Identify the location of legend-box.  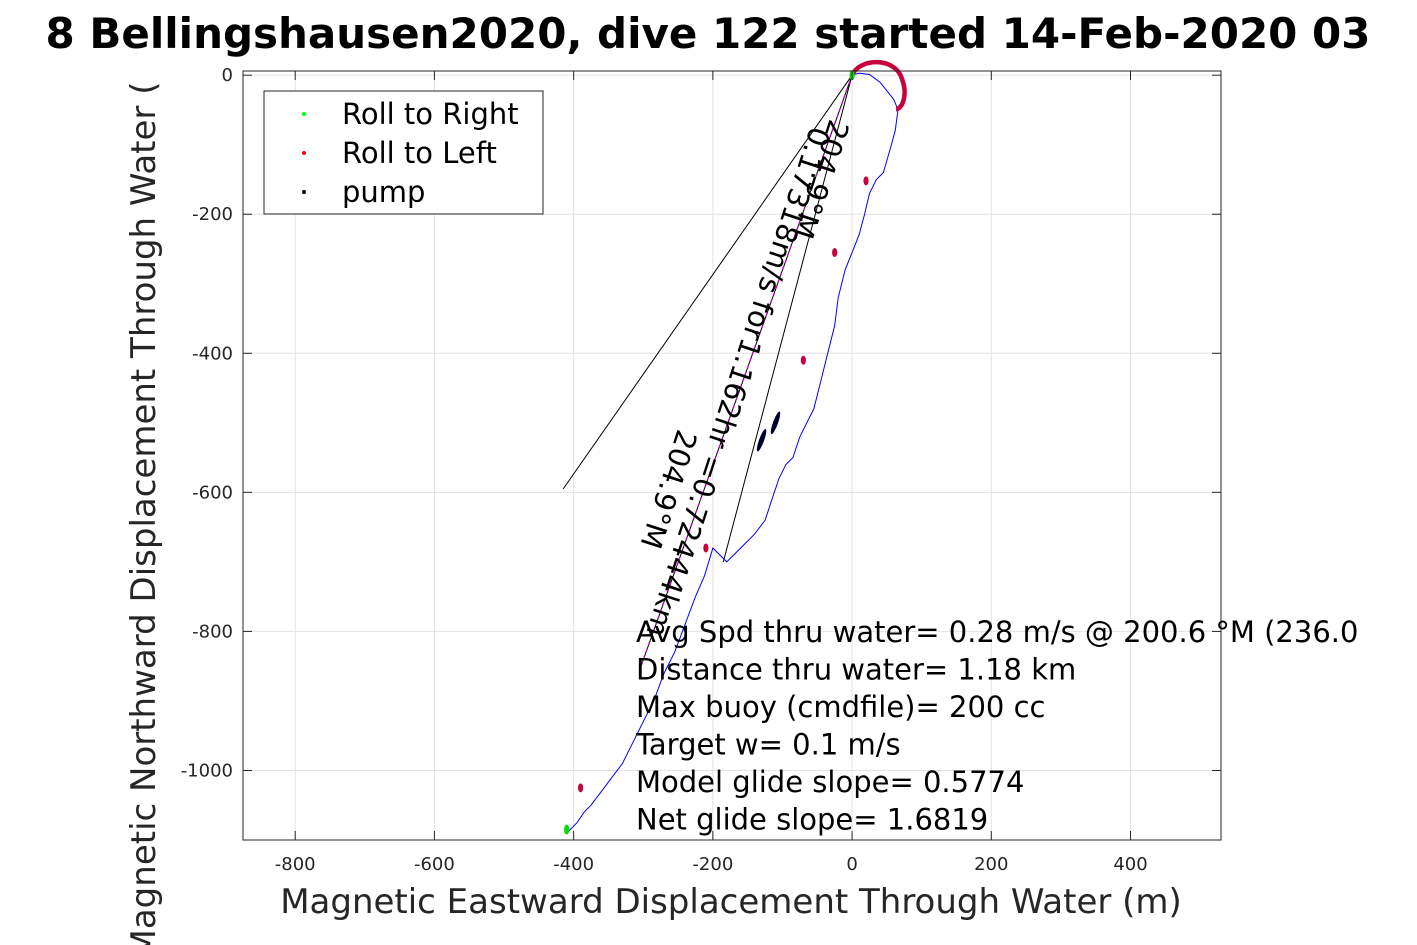
(403, 152).